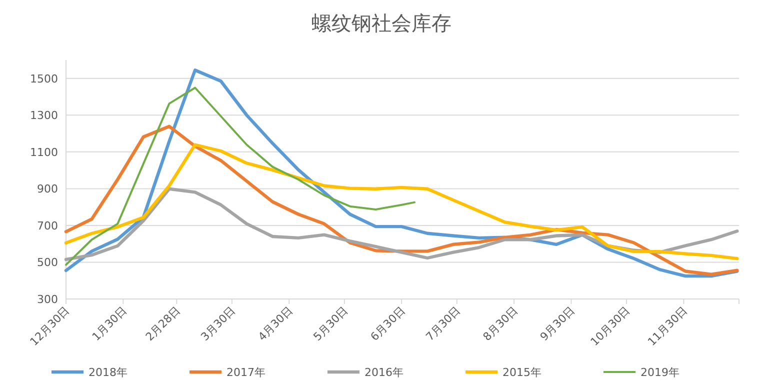  What do you see at coordinates (163, 324) in the screenshot?
I see `x-tick-label: 2月28日` at bounding box center [163, 324].